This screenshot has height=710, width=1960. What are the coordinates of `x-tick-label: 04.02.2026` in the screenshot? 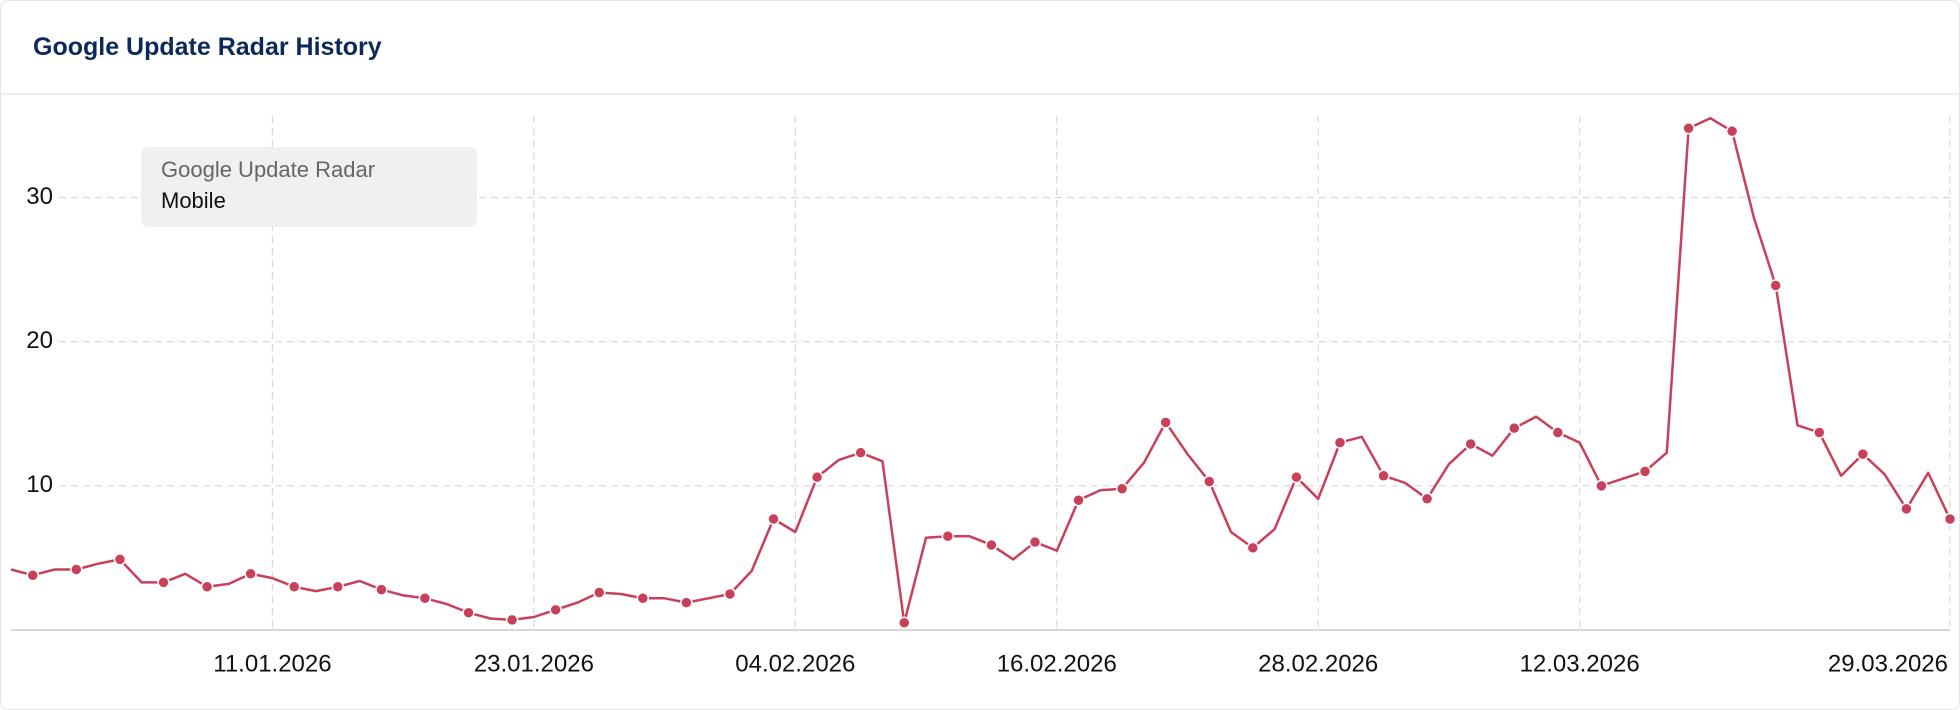 It's located at (795, 663).